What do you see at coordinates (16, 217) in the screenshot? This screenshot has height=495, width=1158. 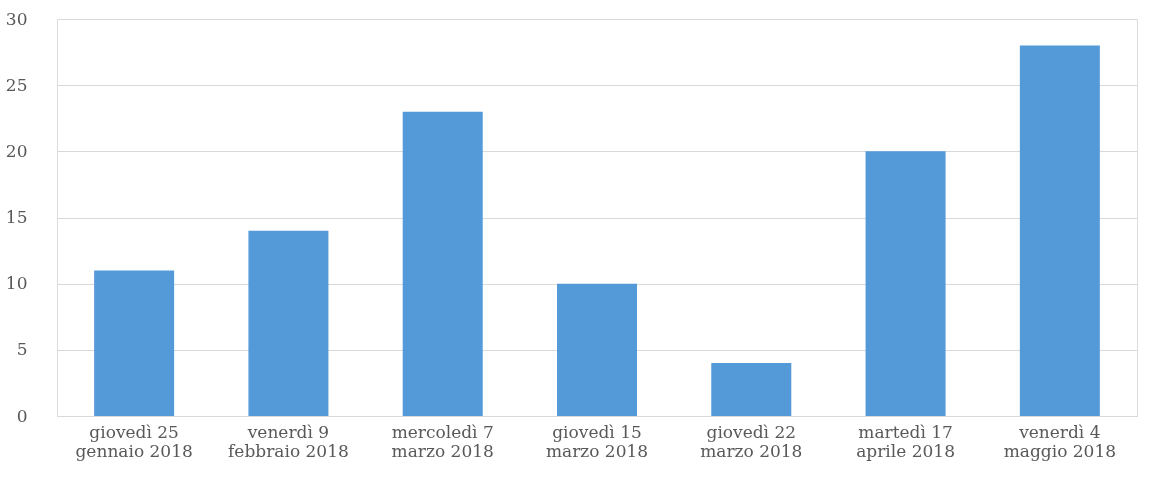 I see `y-tick-label: 15` at bounding box center [16, 217].